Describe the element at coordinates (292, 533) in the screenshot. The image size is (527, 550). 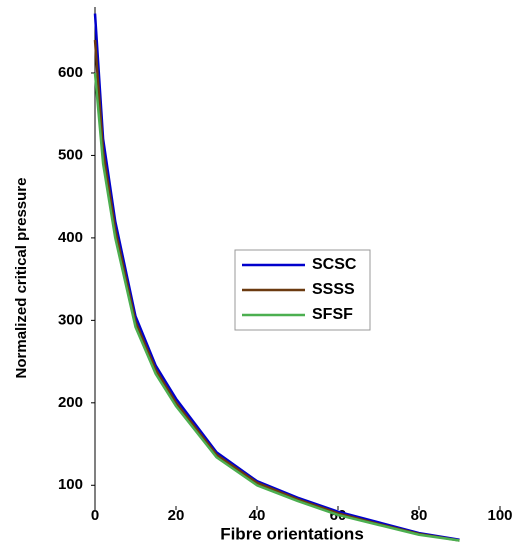
I see `x-axis-label: Fibre orientations` at that location.